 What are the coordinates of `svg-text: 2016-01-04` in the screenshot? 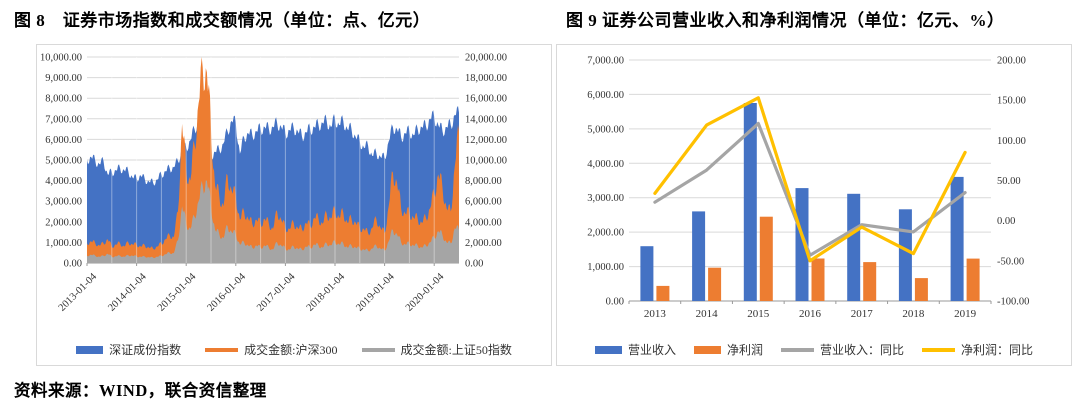 It's located at (226, 292).